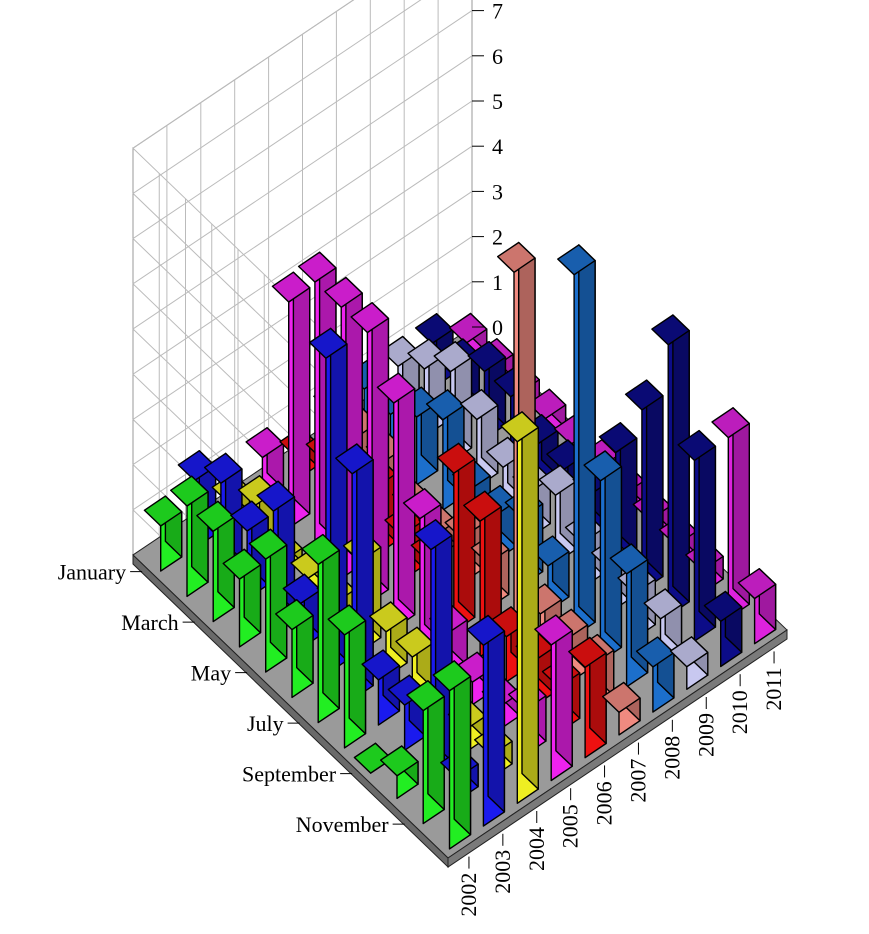 Image resolution: width=869 pixels, height=934 pixels. Describe the element at coordinates (739, 712) in the screenshot. I see `year-tick-label: 2010` at that location.